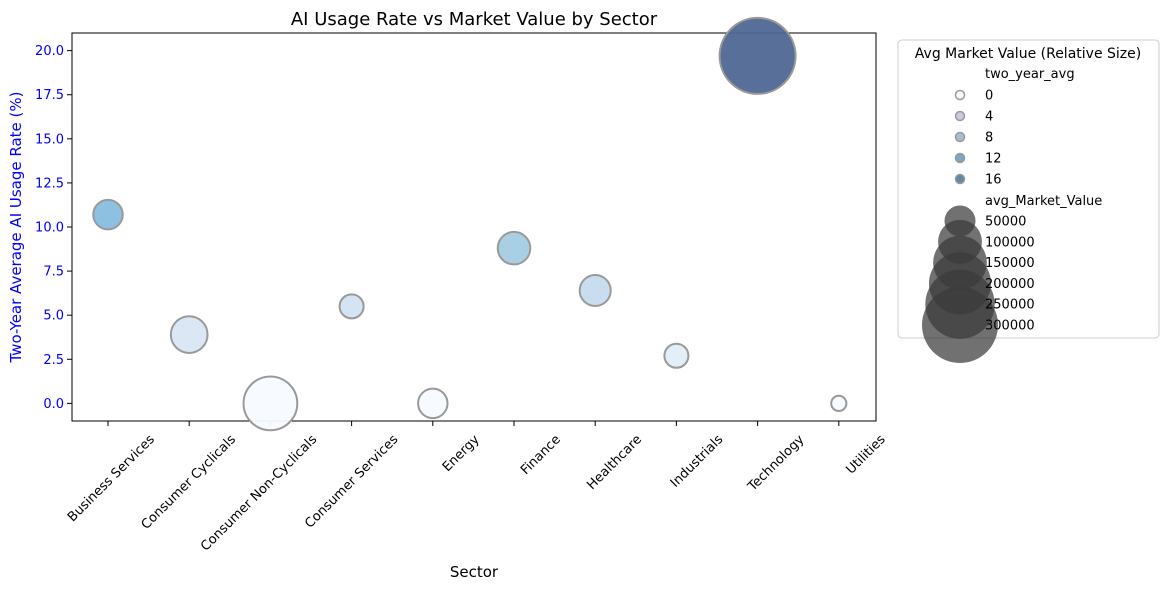 The height and width of the screenshot is (595, 1167). What do you see at coordinates (1010, 305) in the screenshot?
I see `legend-size-label: 250000` at bounding box center [1010, 305].